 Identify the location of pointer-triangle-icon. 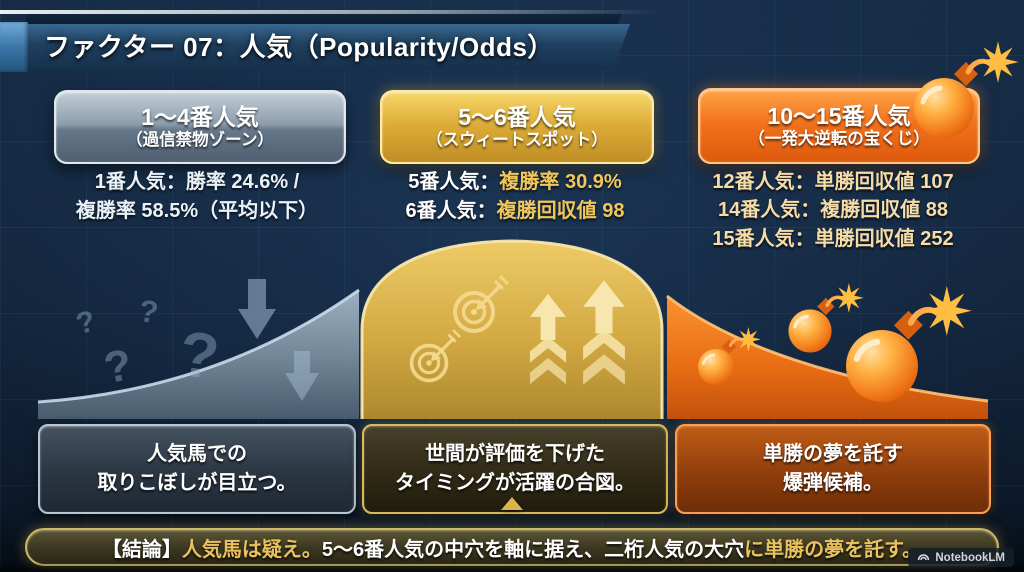
(512, 503).